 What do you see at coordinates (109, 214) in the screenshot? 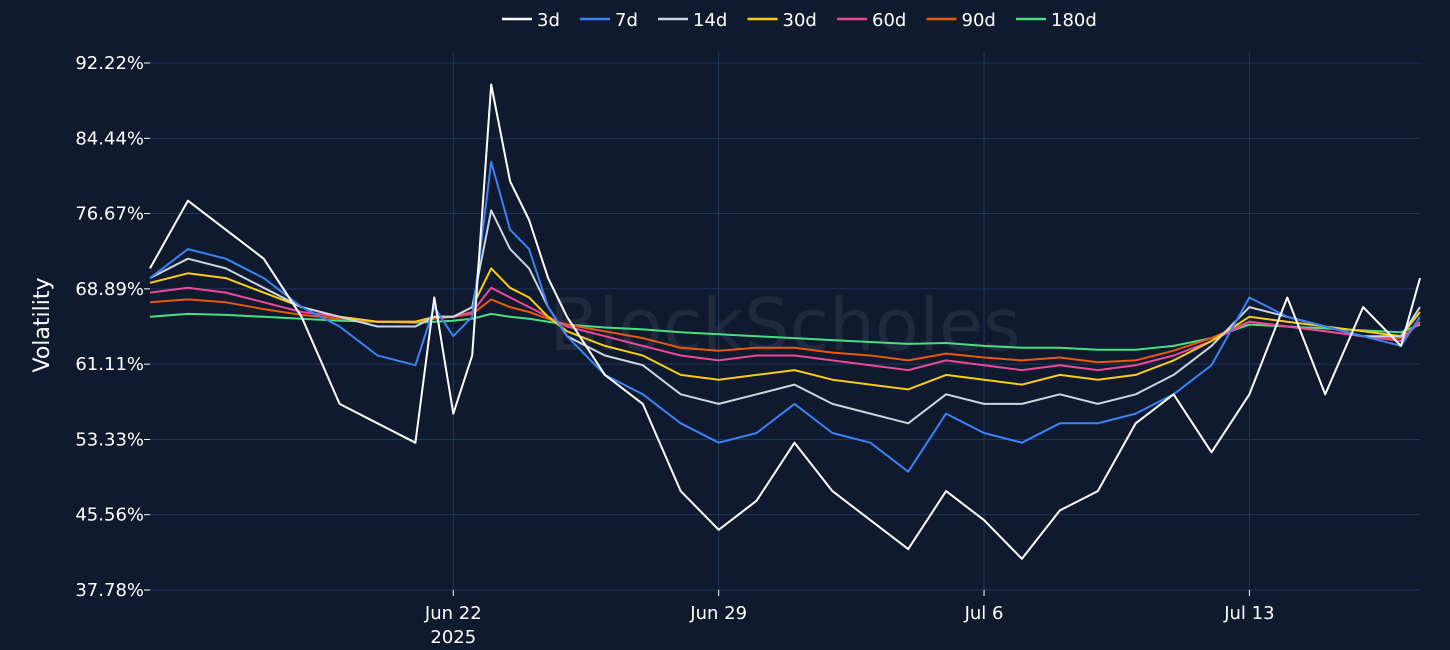
I see `y-tick-label: 76.67%` at bounding box center [109, 214].